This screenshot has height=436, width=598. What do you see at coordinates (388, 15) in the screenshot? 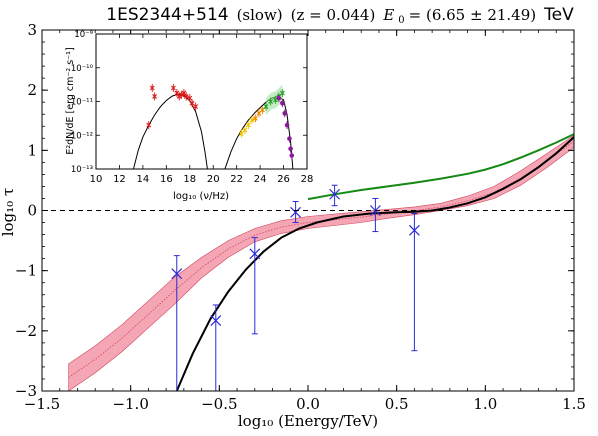
I see `title-energy: E` at bounding box center [388, 15].